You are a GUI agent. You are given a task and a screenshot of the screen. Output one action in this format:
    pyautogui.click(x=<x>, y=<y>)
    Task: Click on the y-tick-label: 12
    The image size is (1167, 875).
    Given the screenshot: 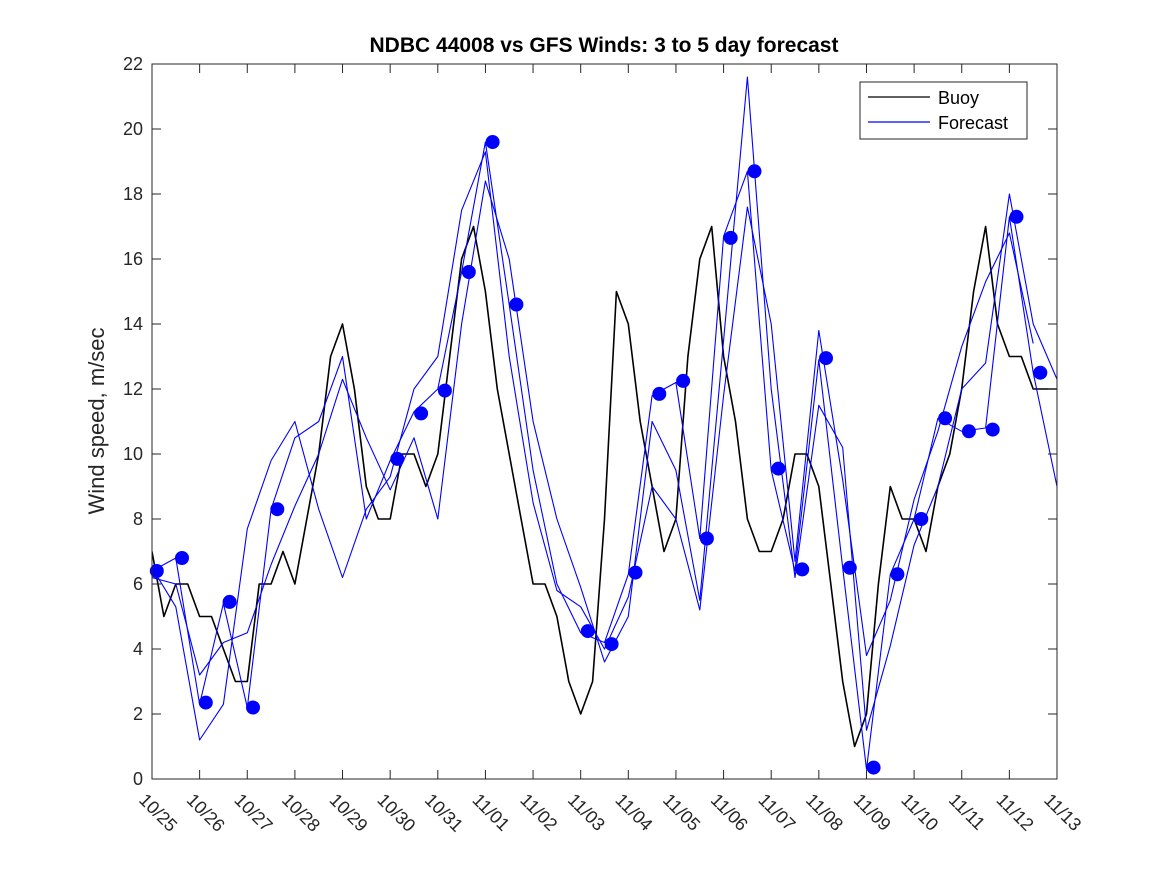 What is the action you would take?
    pyautogui.click(x=133, y=389)
    